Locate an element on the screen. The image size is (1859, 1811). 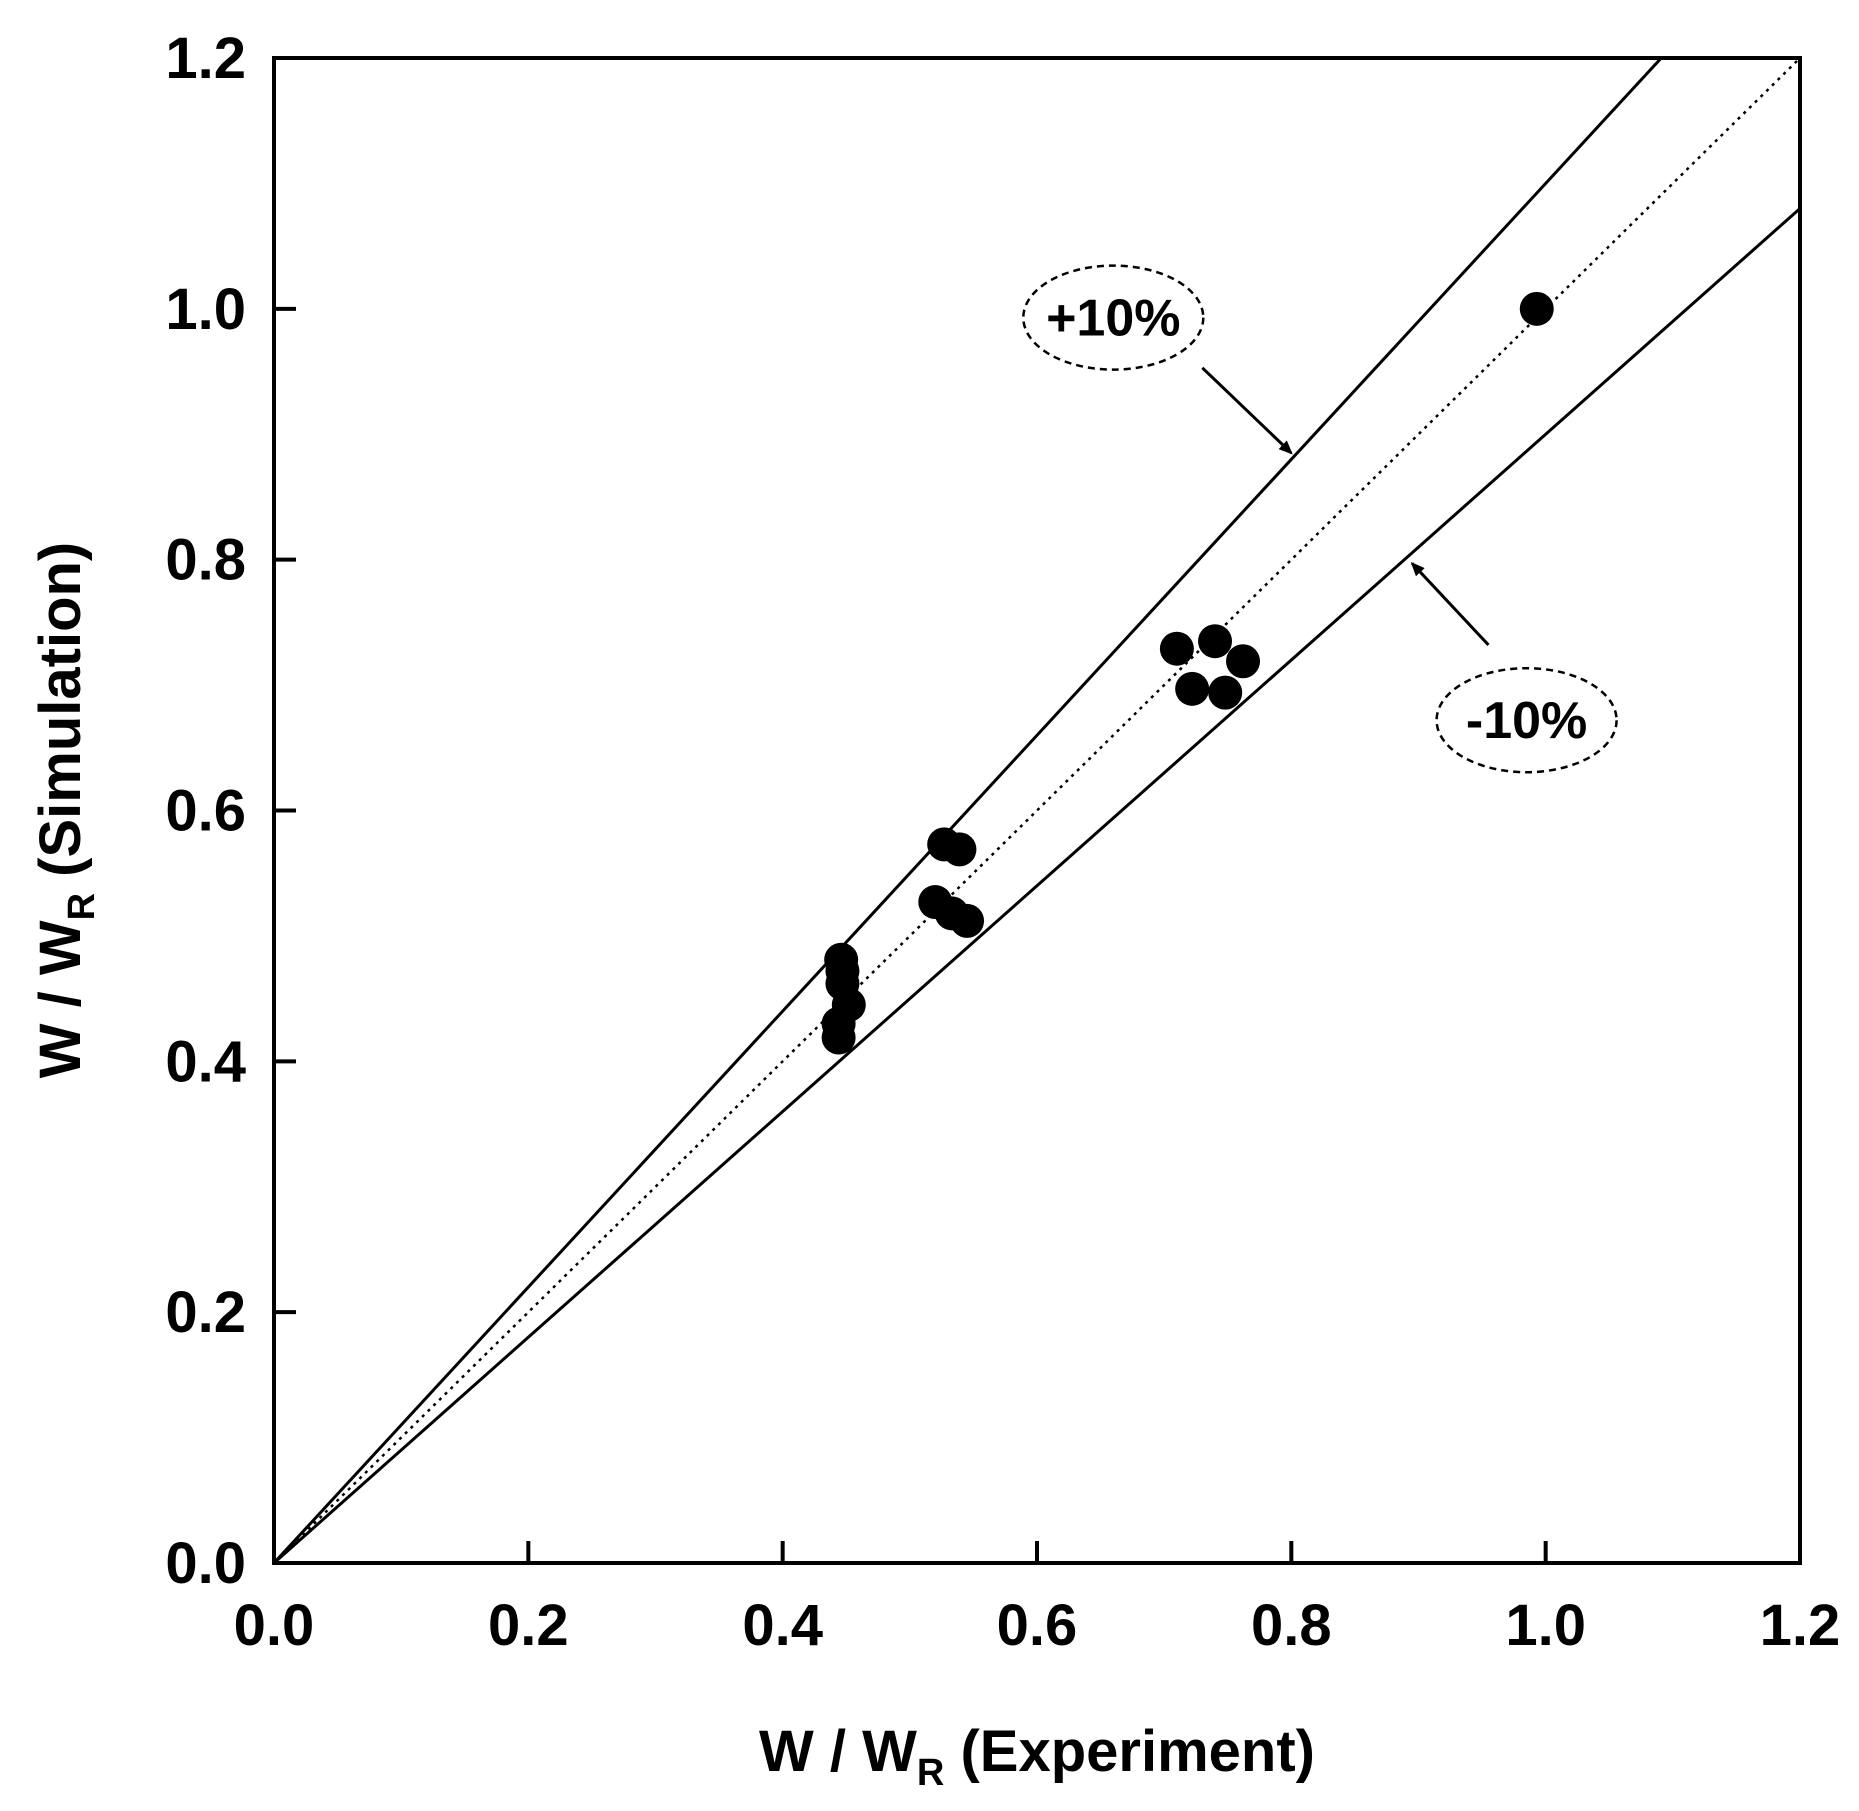
x-tick-label: 1.2 is located at coordinates (1800, 1625).